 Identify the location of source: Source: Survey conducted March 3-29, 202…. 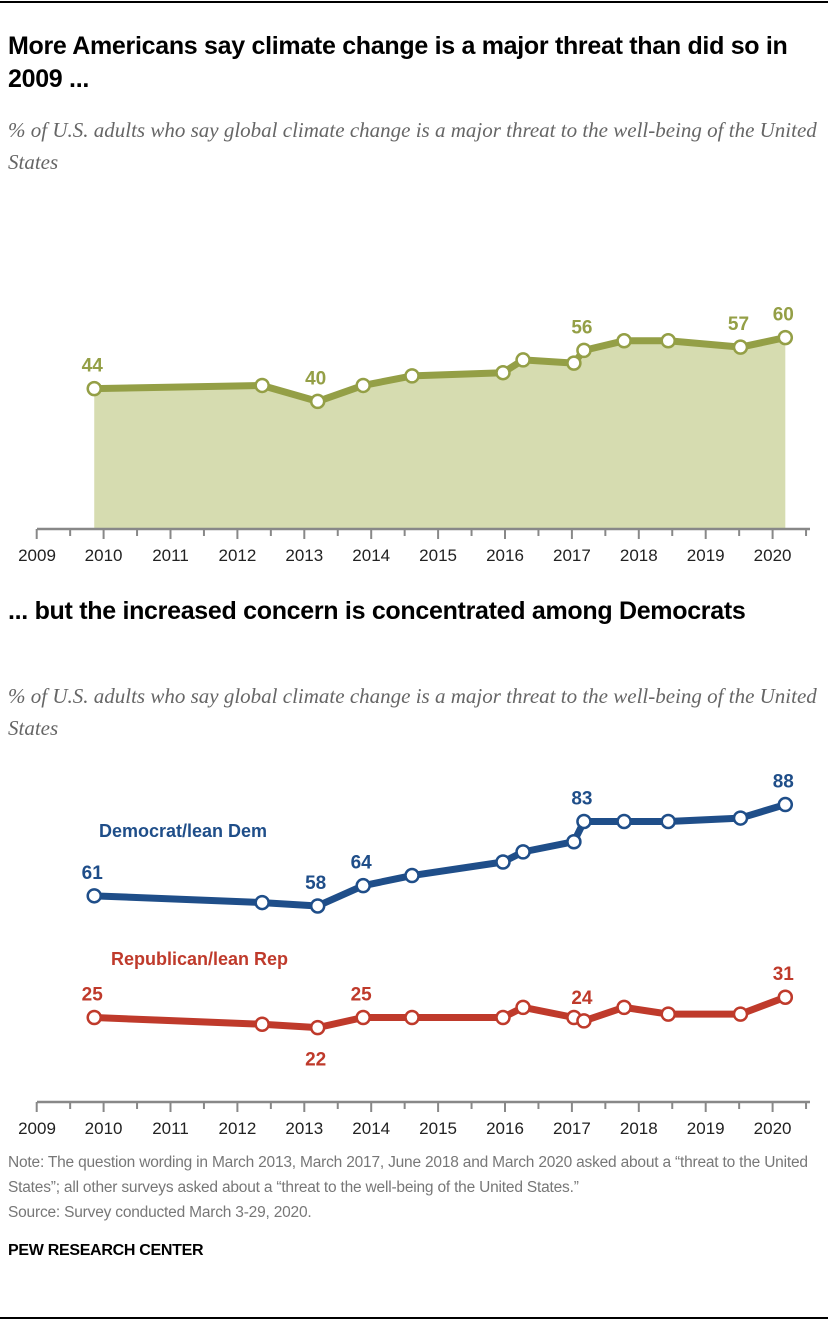
(160, 1212).